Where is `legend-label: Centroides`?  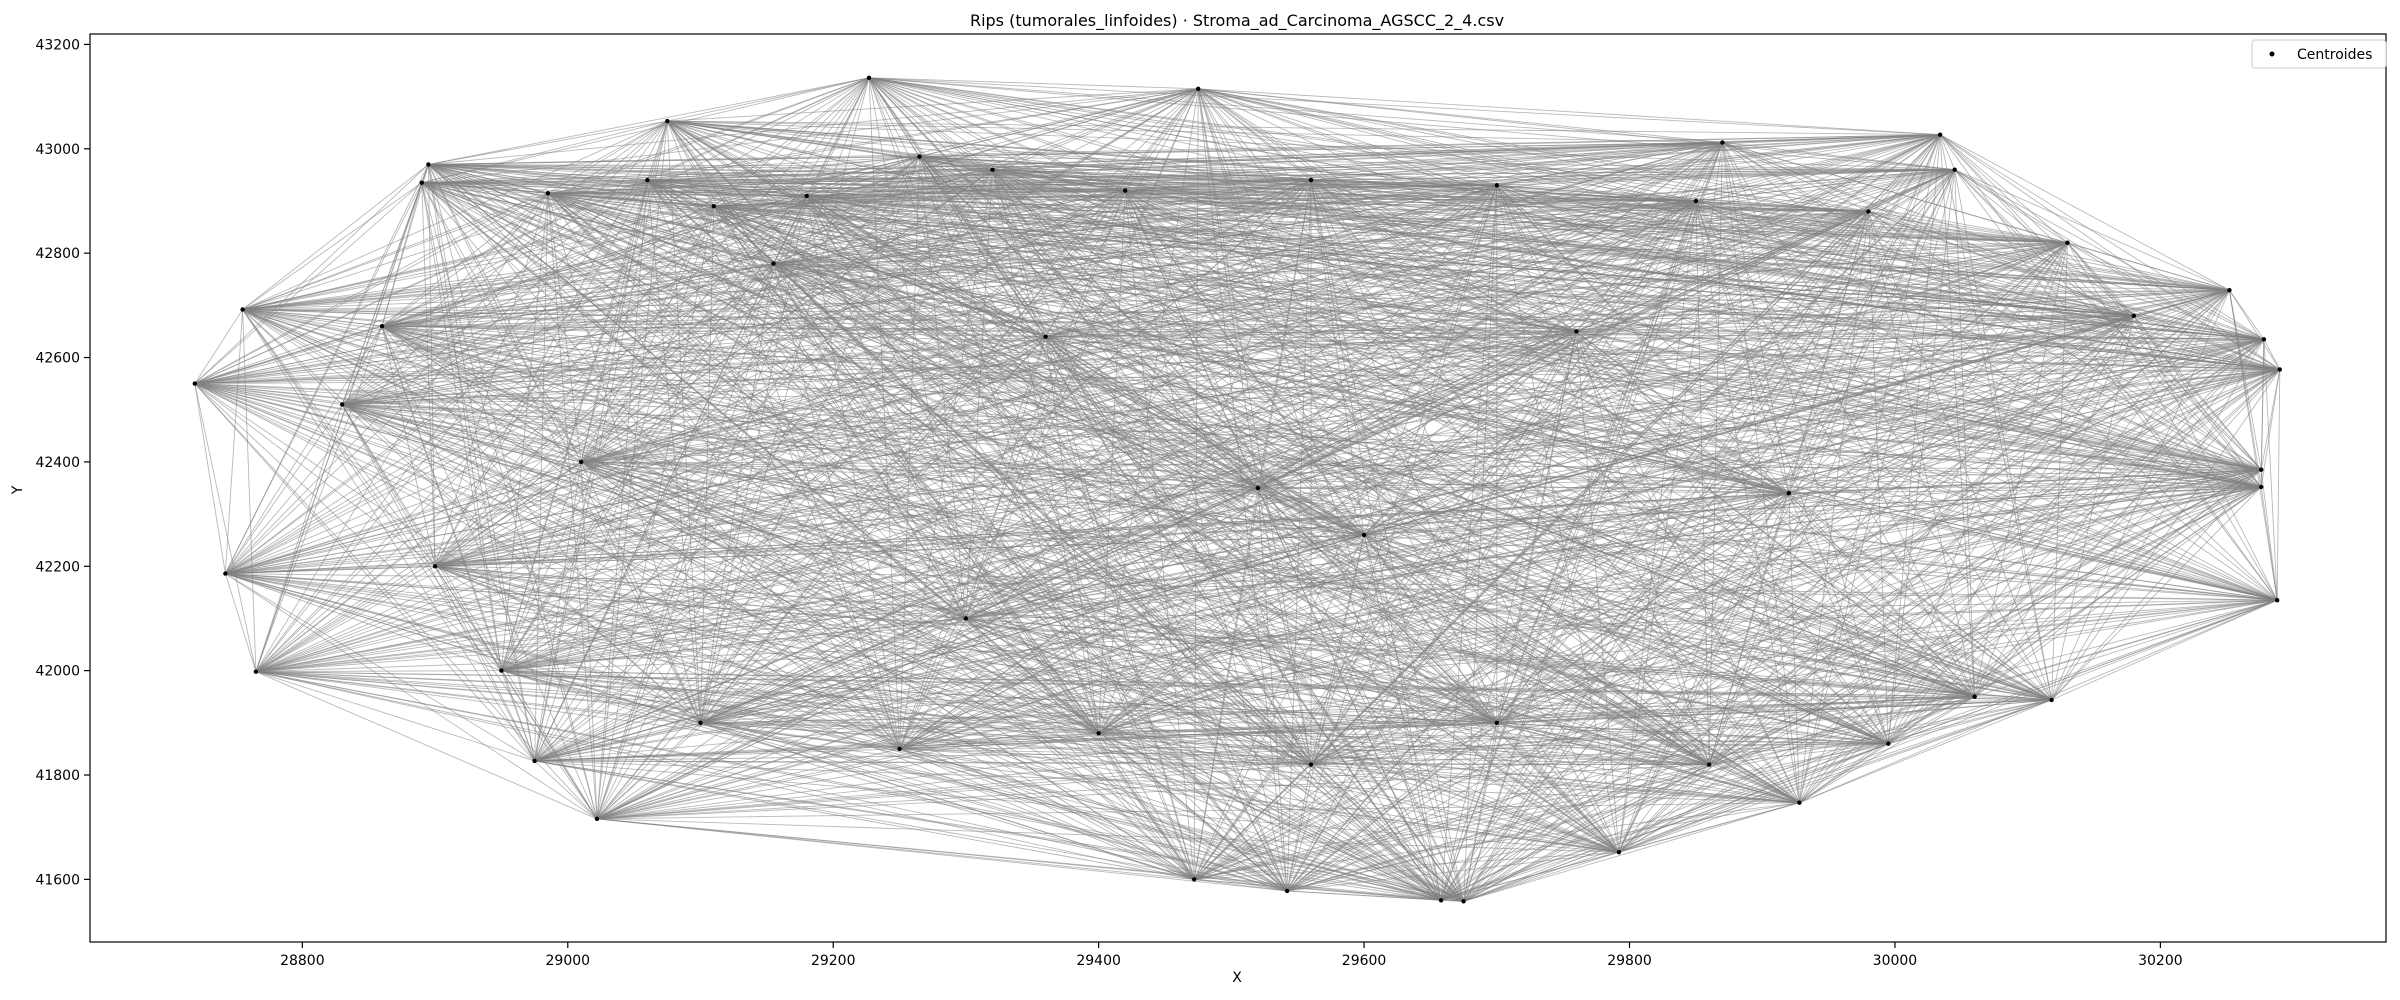
legend-label: Centroides is located at coordinates (2334, 55).